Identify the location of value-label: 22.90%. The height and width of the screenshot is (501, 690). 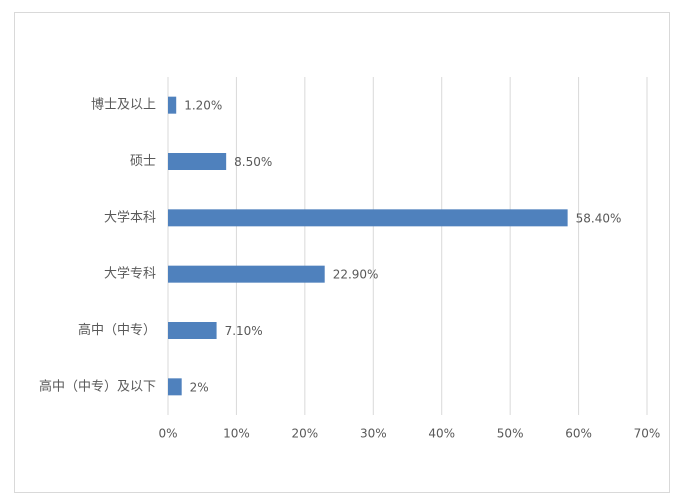
(356, 275).